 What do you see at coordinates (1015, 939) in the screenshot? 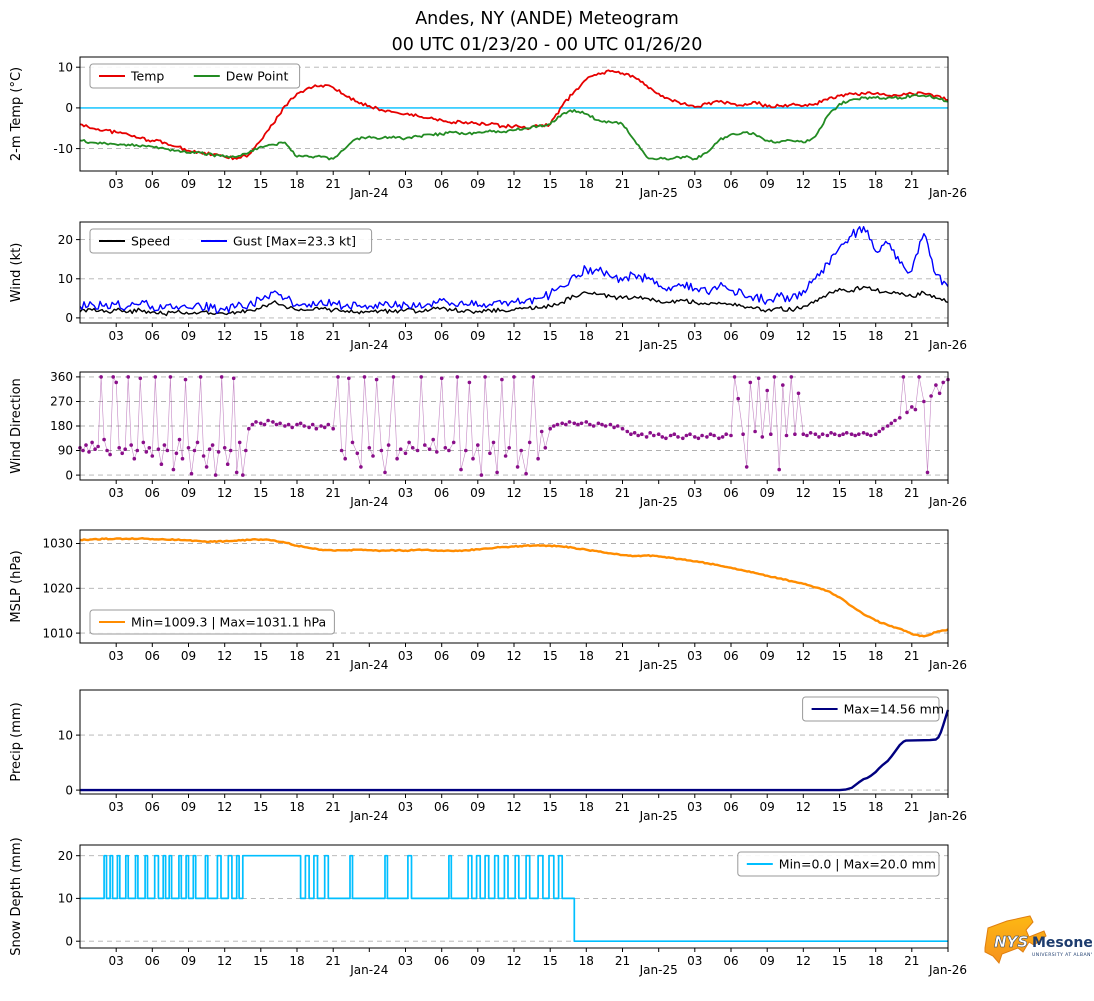
I see `ny-state-shape` at bounding box center [1015, 939].